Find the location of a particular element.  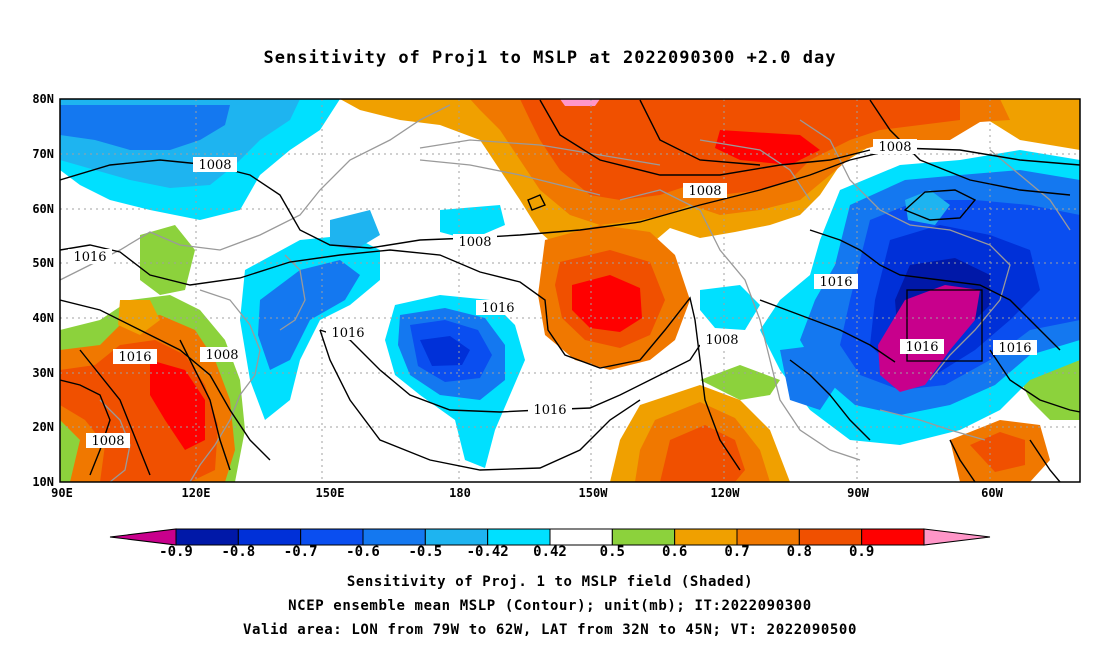

colorbar-max-triangle is located at coordinates (957, 537).